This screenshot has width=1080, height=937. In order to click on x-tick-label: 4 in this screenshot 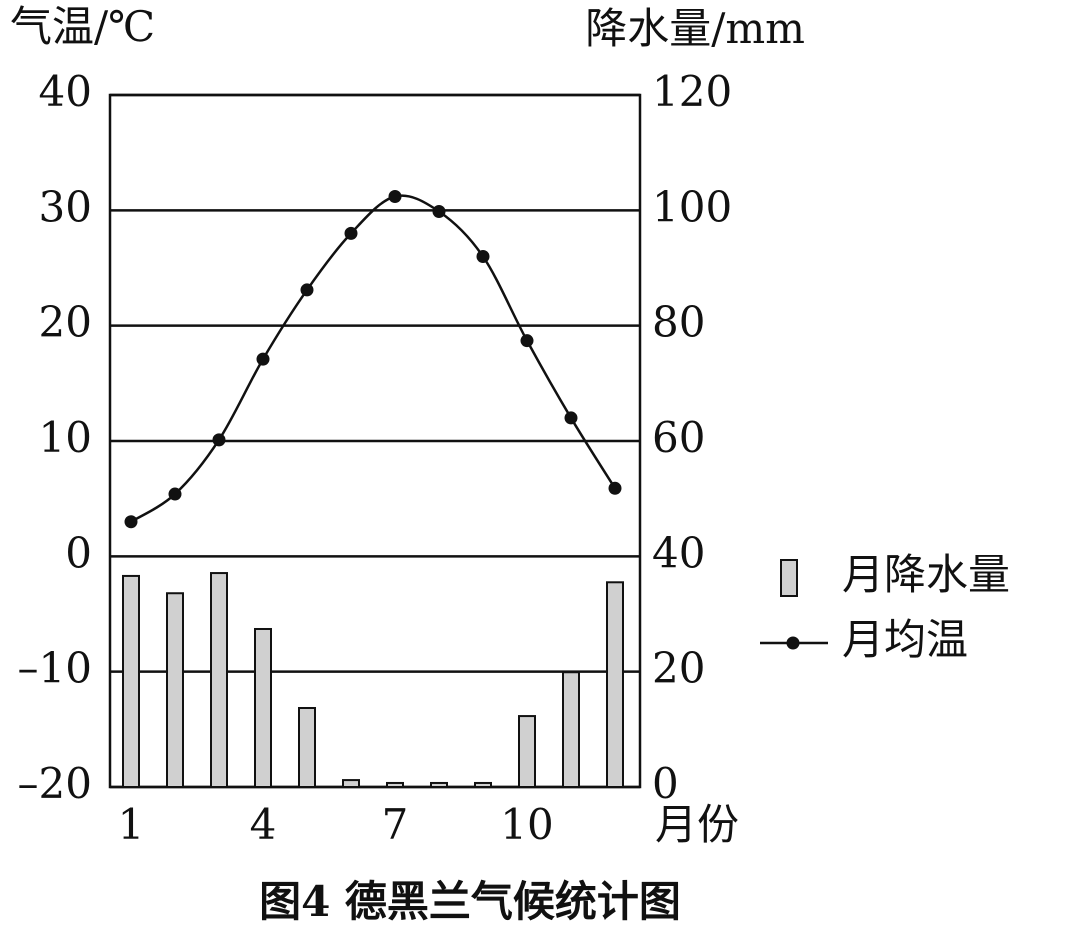, I will do `click(263, 824)`.